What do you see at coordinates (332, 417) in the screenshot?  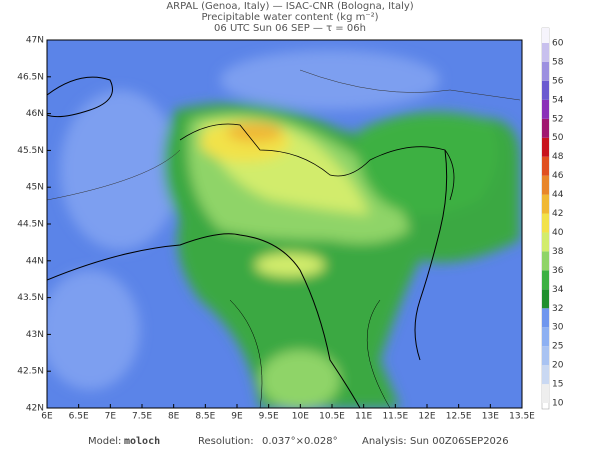 I see `lon-label: 10.5E` at bounding box center [332, 417].